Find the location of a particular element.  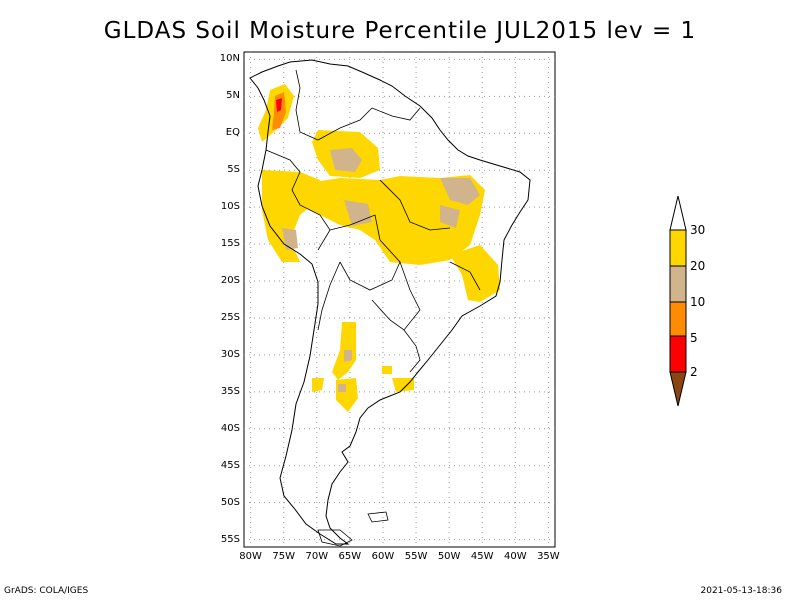

lat-tick-label: 45S is located at coordinates (230, 465).